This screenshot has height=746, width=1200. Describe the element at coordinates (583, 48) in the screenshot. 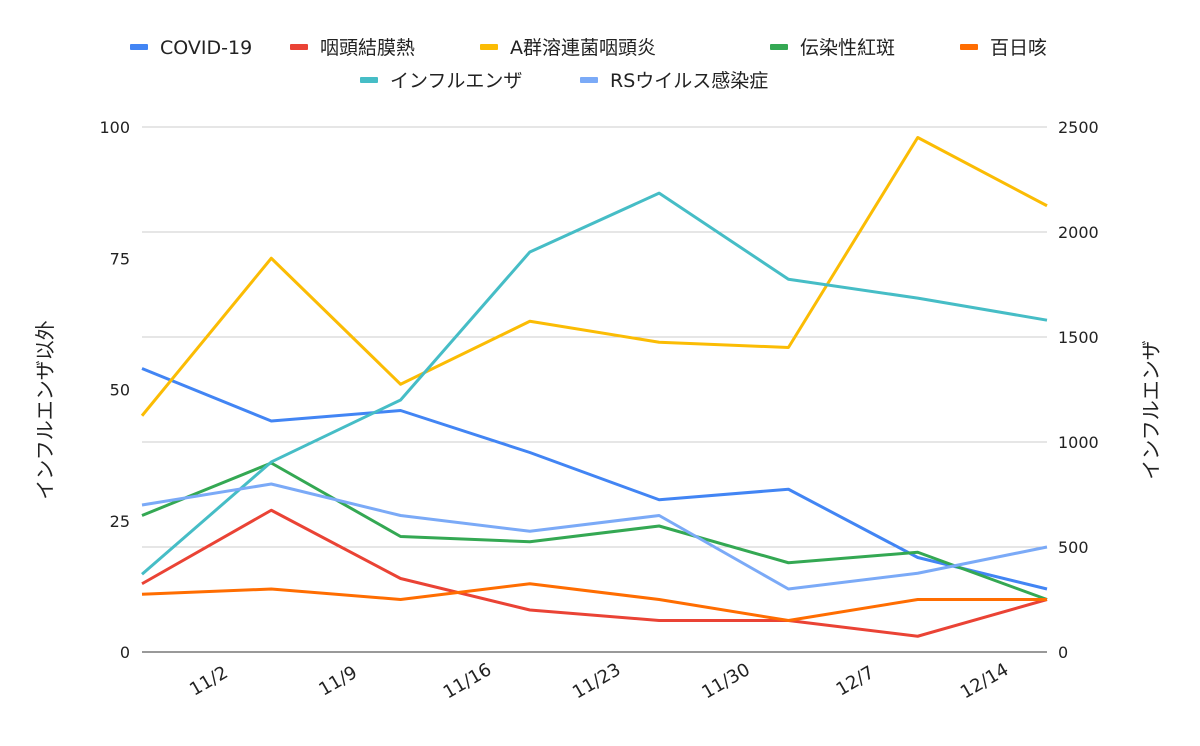

I see `legend-label: A群溶連菌咽頭炎` at that location.